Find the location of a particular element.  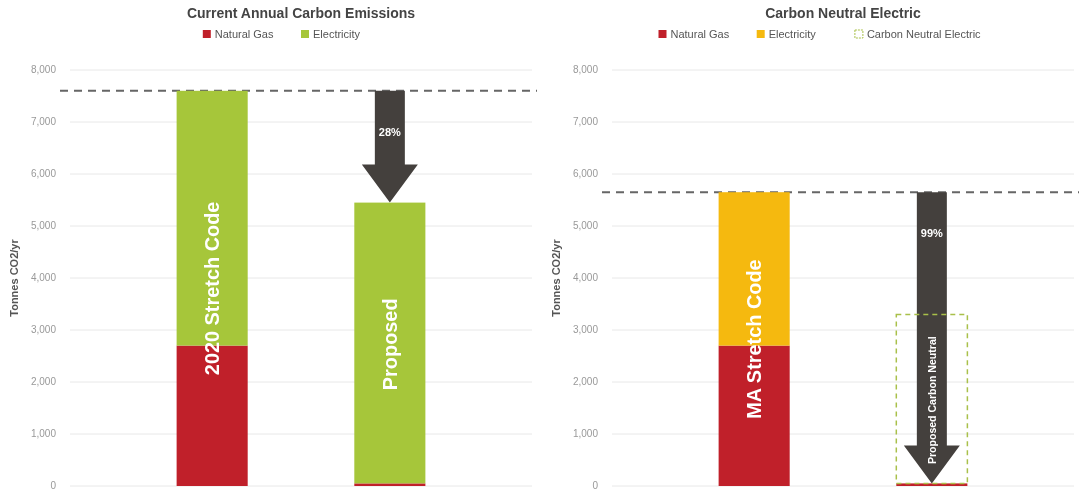

x-tick-label: 2020 Stretch Code is located at coordinates (212, 288).